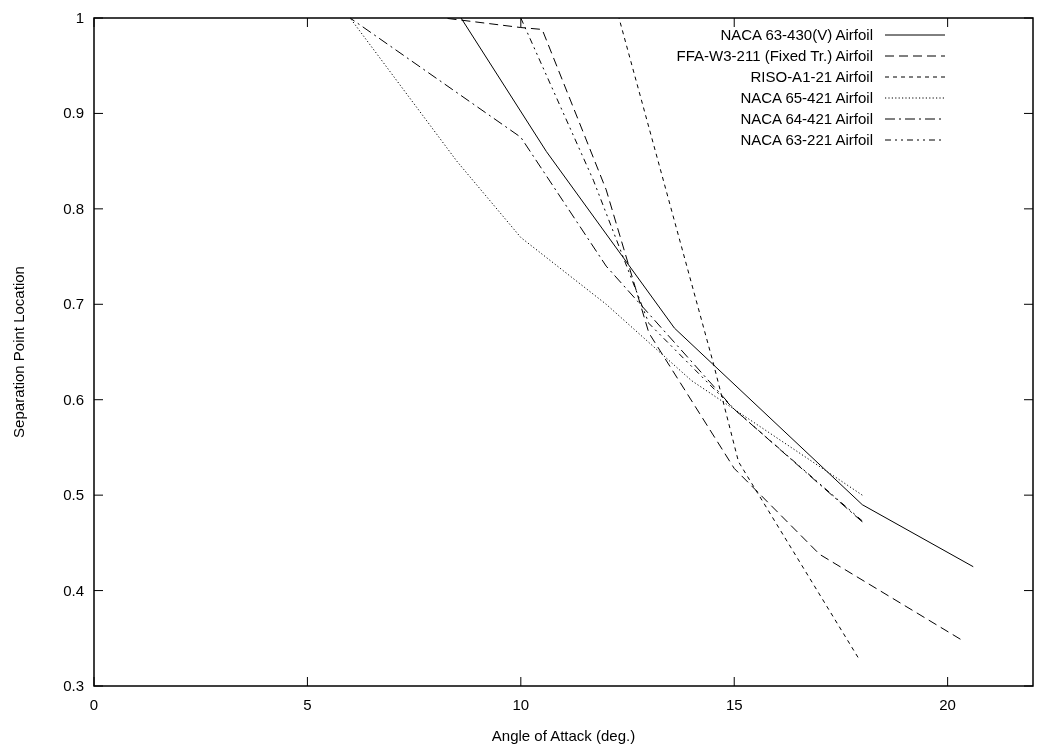 This screenshot has height=753, width=1051. What do you see at coordinates (73, 495) in the screenshot?
I see `y-tick-label: 0.5` at bounding box center [73, 495].